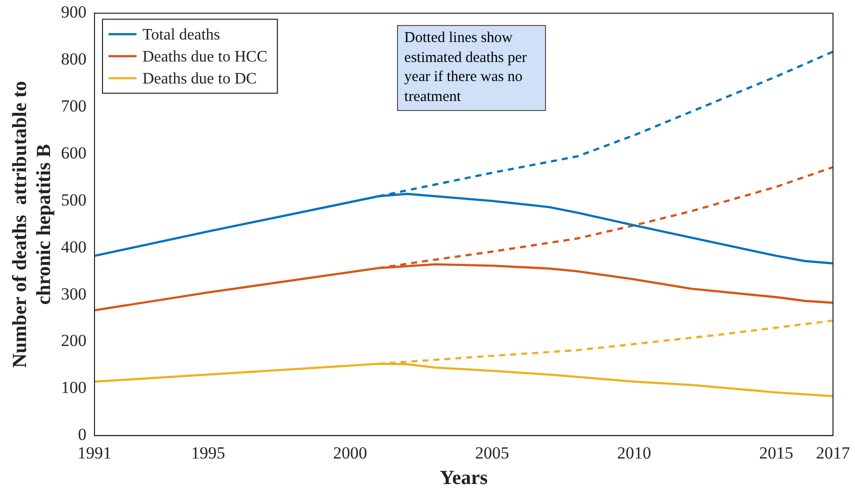  I want to click on x-tick-label: 1991, so click(95, 452).